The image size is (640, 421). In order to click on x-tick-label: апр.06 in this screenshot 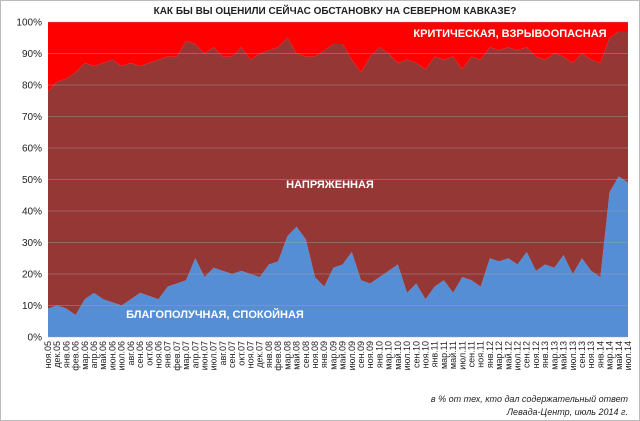, I will do `click(94, 354)`.